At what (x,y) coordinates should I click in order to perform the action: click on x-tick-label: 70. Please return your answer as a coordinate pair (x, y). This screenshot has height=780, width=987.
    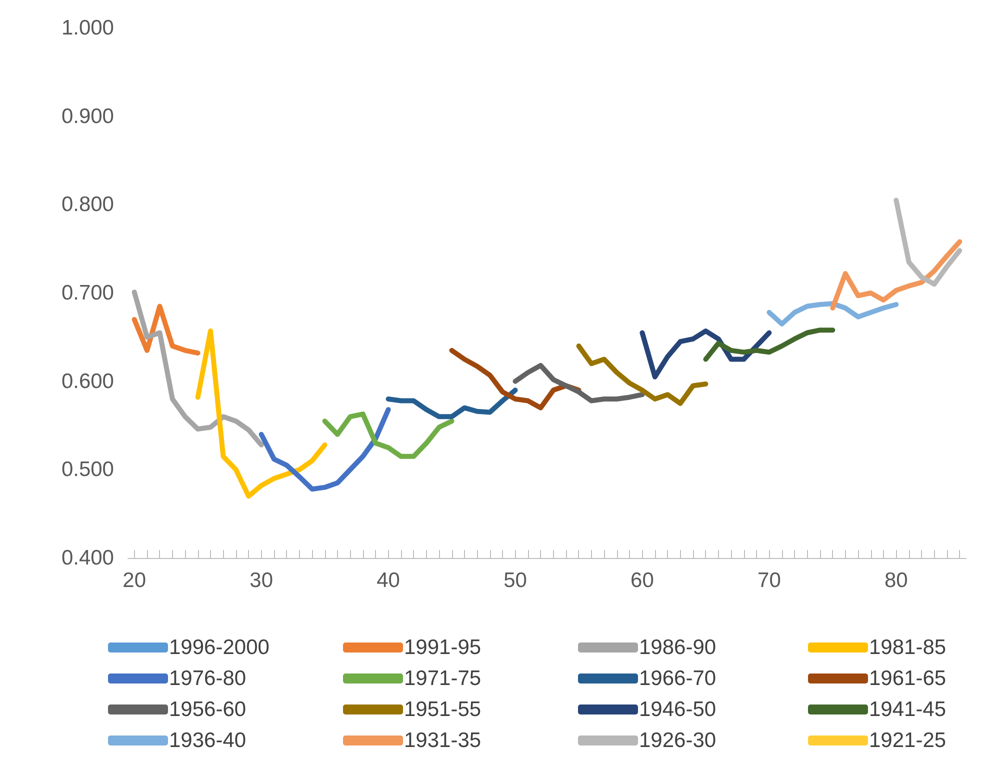
    Looking at the image, I should click on (769, 580).